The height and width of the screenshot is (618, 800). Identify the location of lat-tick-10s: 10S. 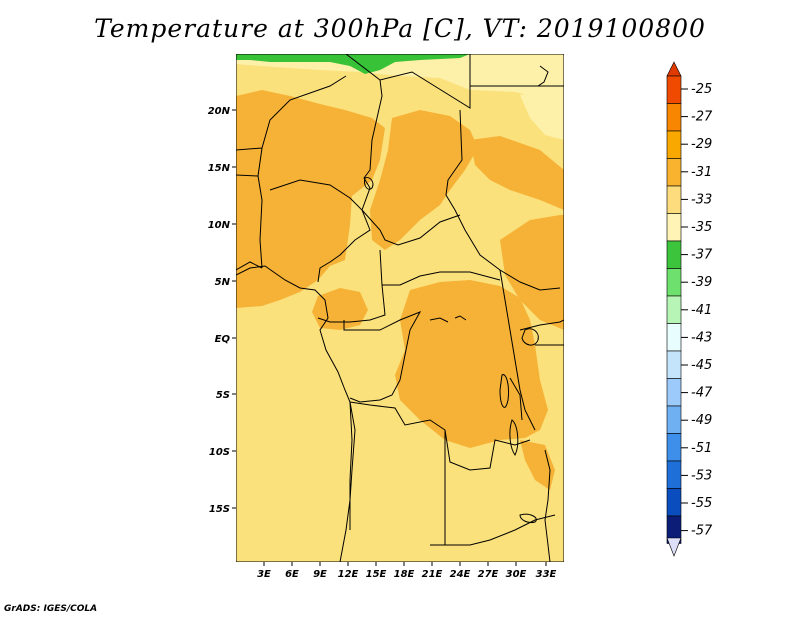
(222, 452).